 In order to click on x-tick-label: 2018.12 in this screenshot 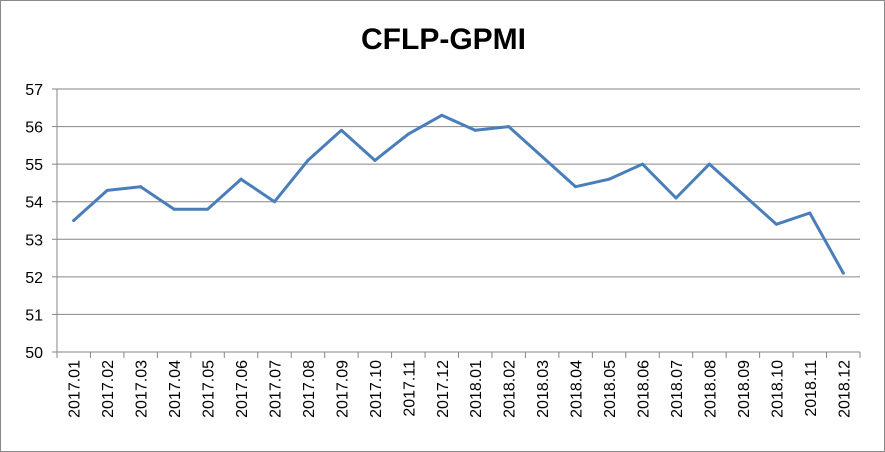, I will do `click(844, 389)`.